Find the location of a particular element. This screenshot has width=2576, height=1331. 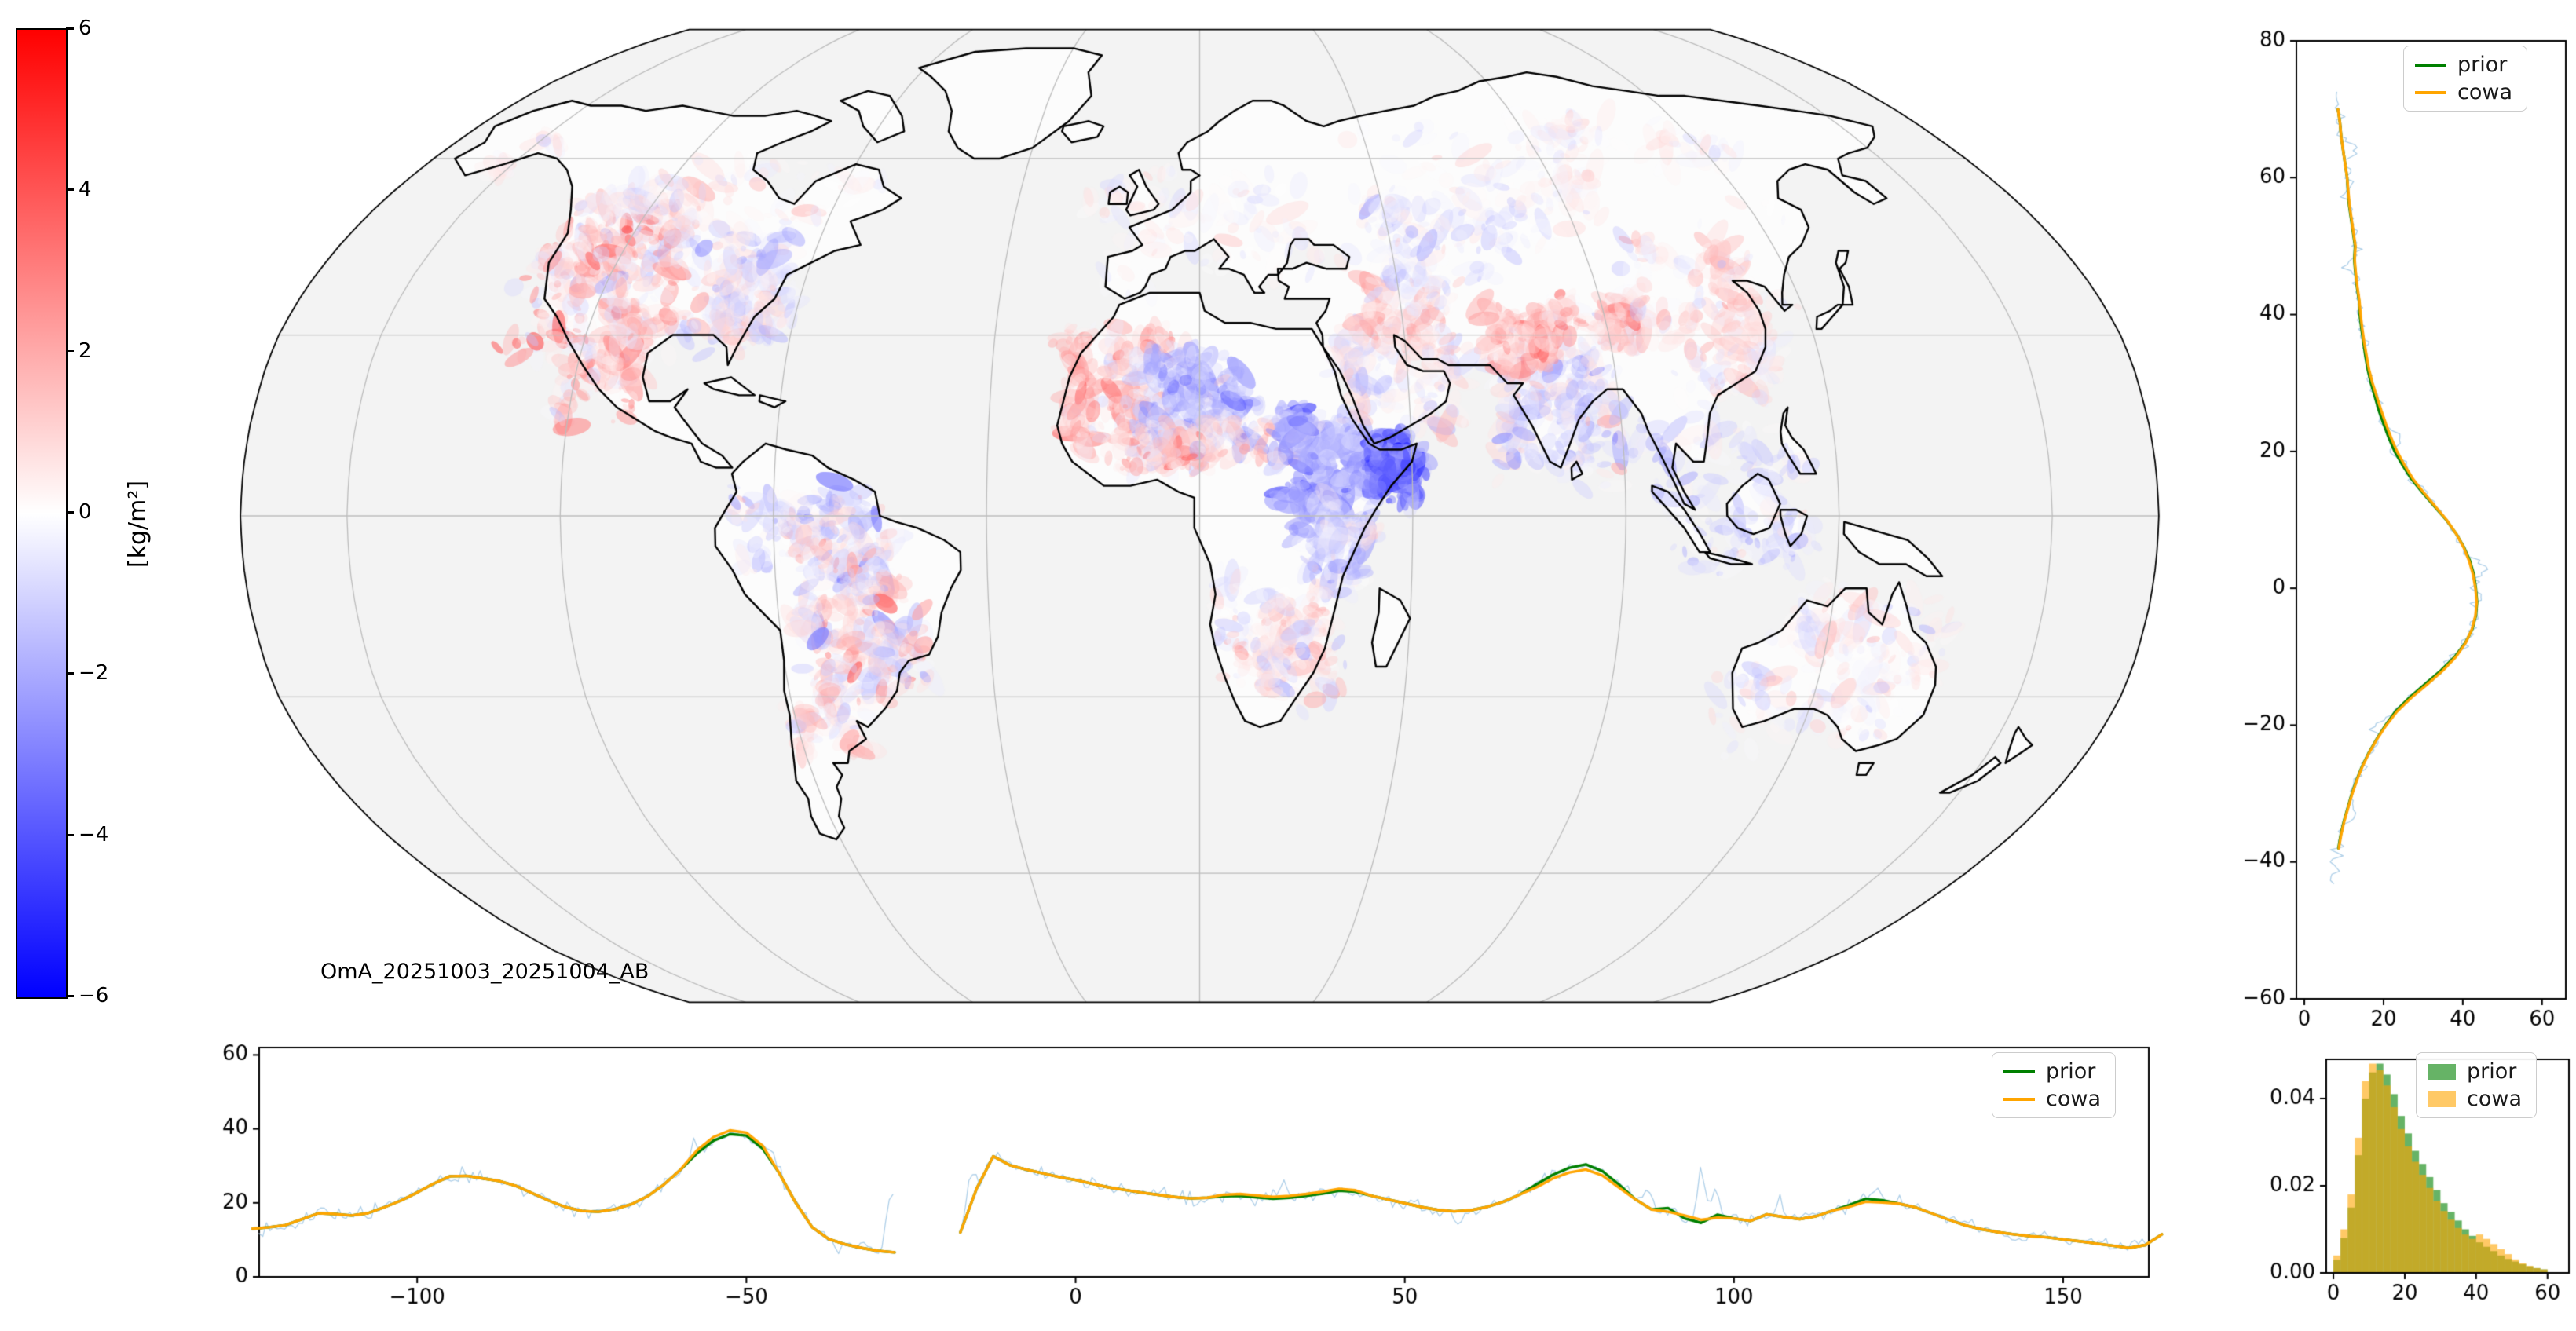

colorbar-tick-label: 2 is located at coordinates (85, 350).